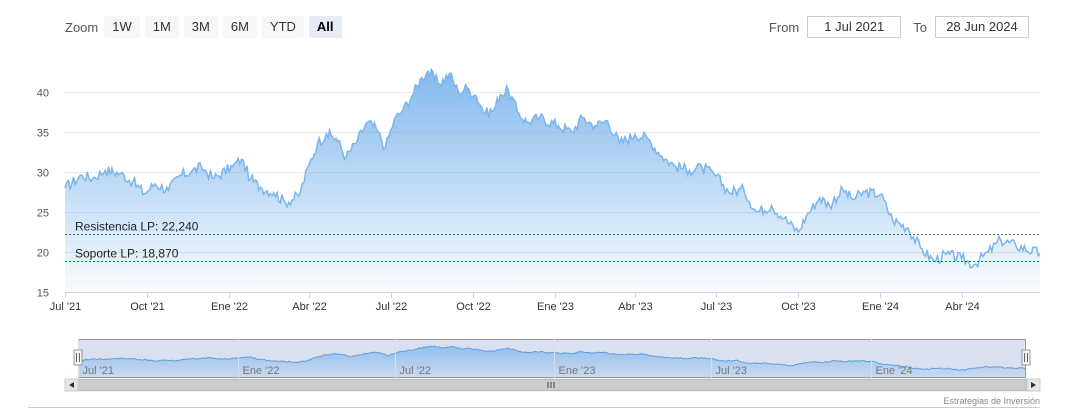  What do you see at coordinates (43, 294) in the screenshot?
I see `y-tick-label-15: 15` at bounding box center [43, 294].